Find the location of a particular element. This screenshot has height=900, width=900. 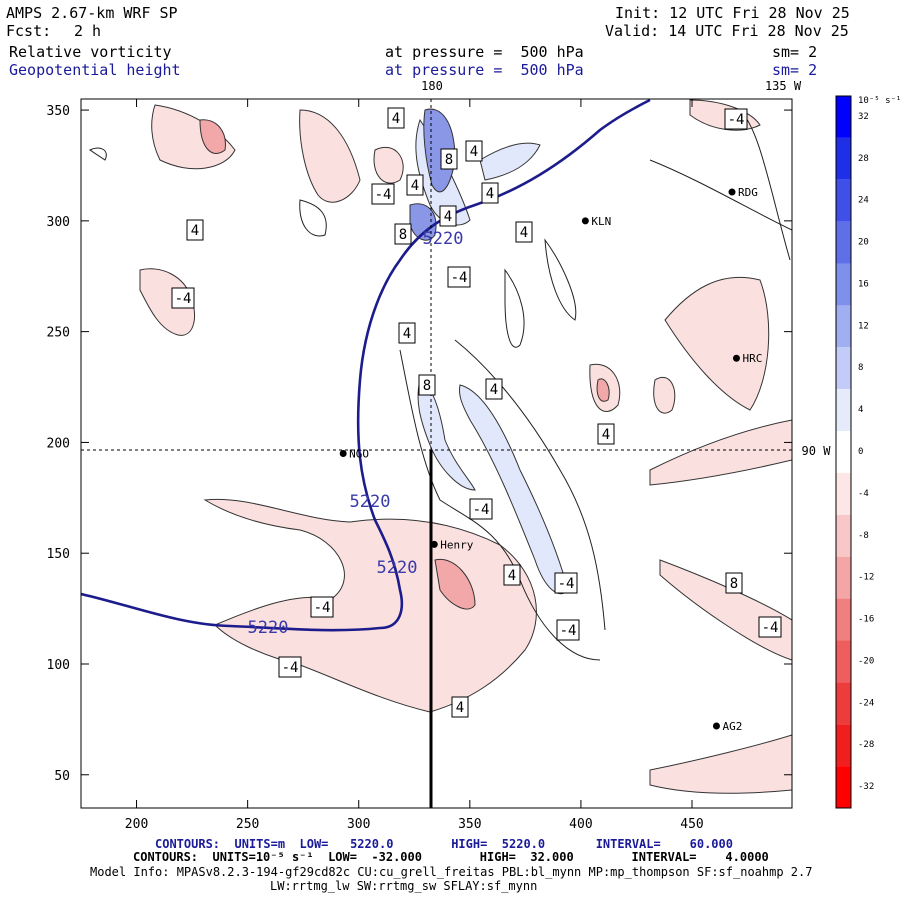

lon-label-90w: 90 W is located at coordinates (817, 451).